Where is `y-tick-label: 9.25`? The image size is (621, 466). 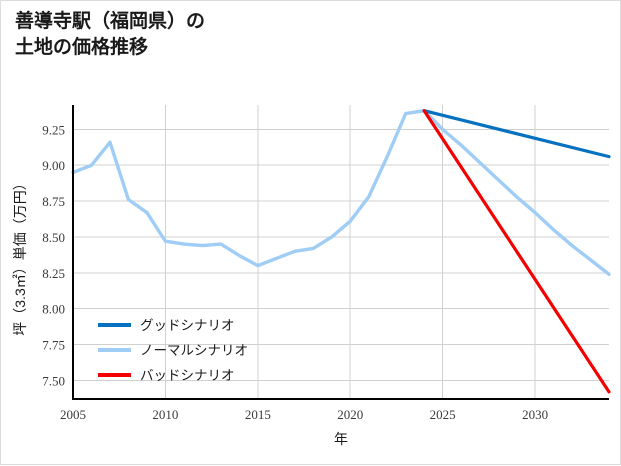
y-tick-label: 9.25 is located at coordinates (53, 129).